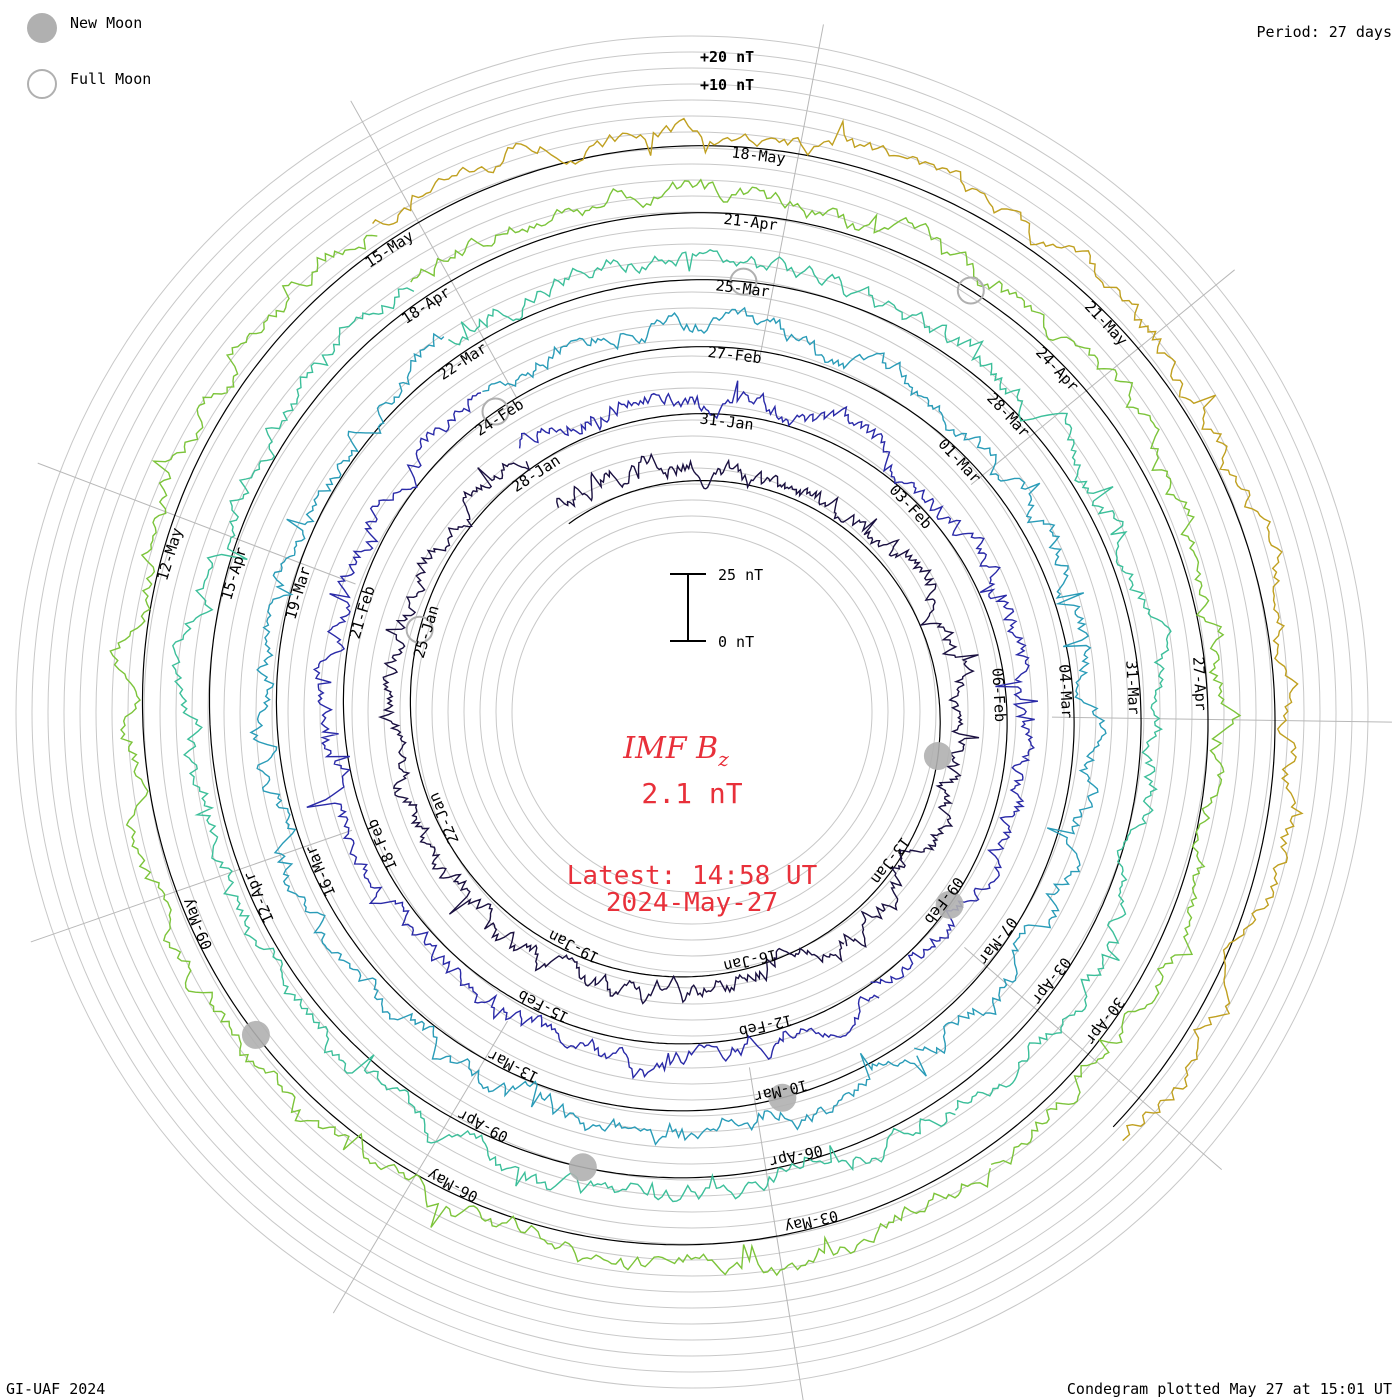 This screenshot has width=1400, height=1400. I want to click on date-tick-label: 16-Jan, so click(750, 961).